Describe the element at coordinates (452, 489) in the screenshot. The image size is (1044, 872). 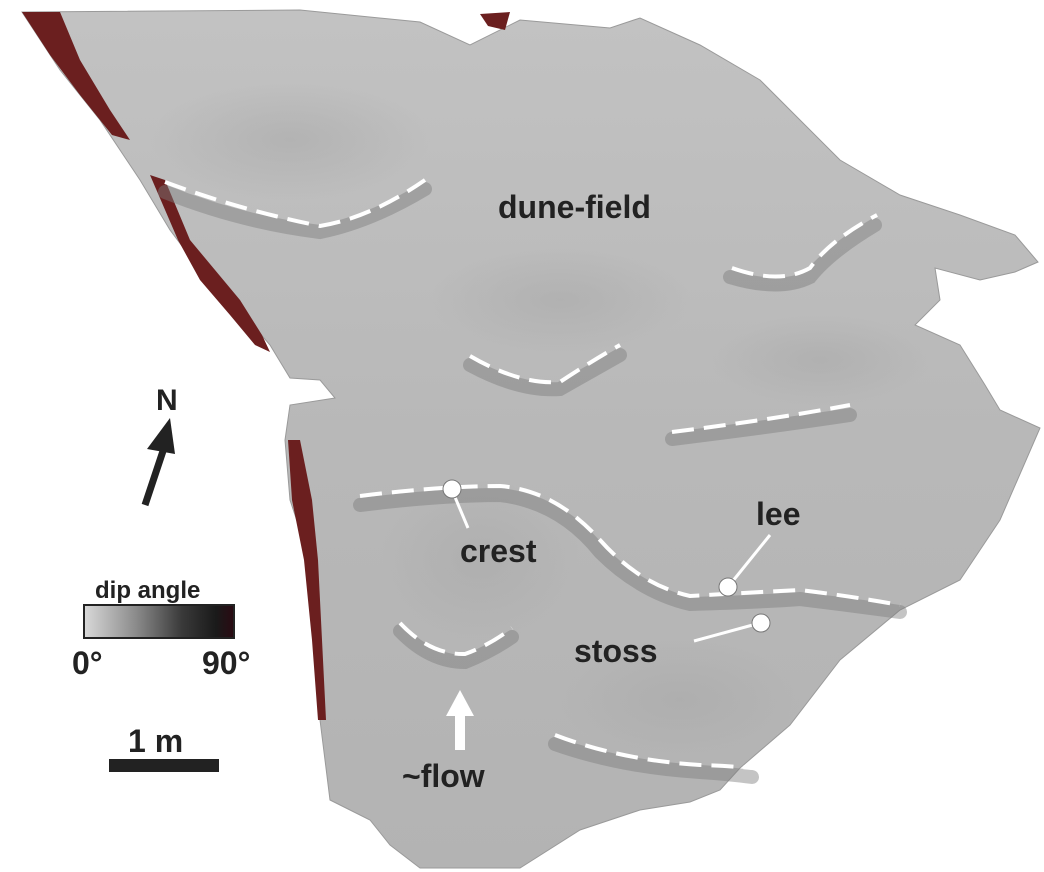
I see `crest-callout-dot` at that location.